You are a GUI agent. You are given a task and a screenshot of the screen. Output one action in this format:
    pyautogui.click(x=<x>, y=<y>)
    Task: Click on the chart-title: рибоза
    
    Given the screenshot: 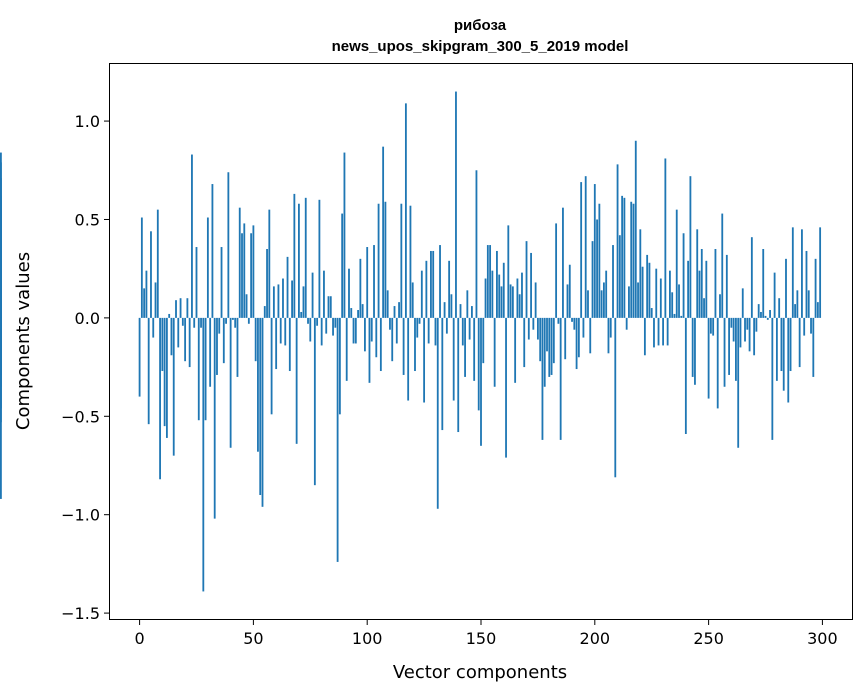 What is the action you would take?
    pyautogui.click(x=480, y=25)
    